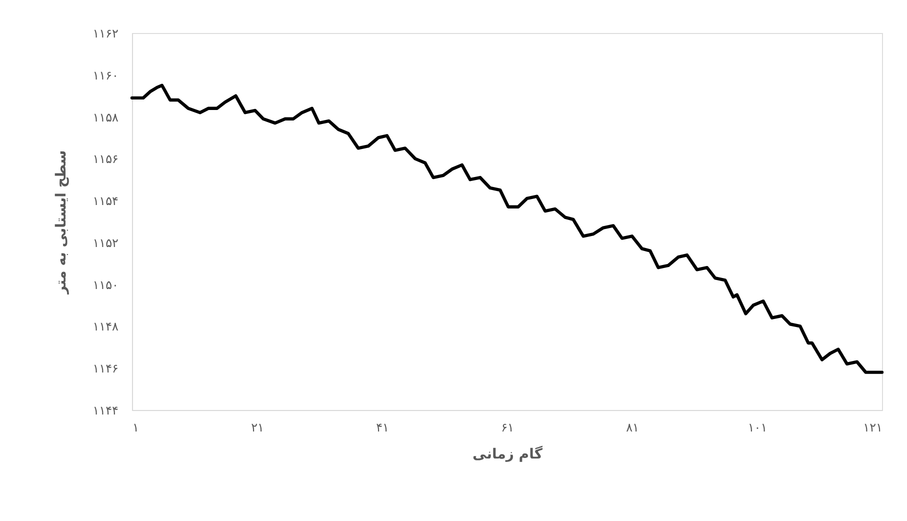 This screenshot has width=907, height=521. Describe the element at coordinates (105, 33) in the screenshot. I see `y-tick-label: ۱۱۶۲` at that location.